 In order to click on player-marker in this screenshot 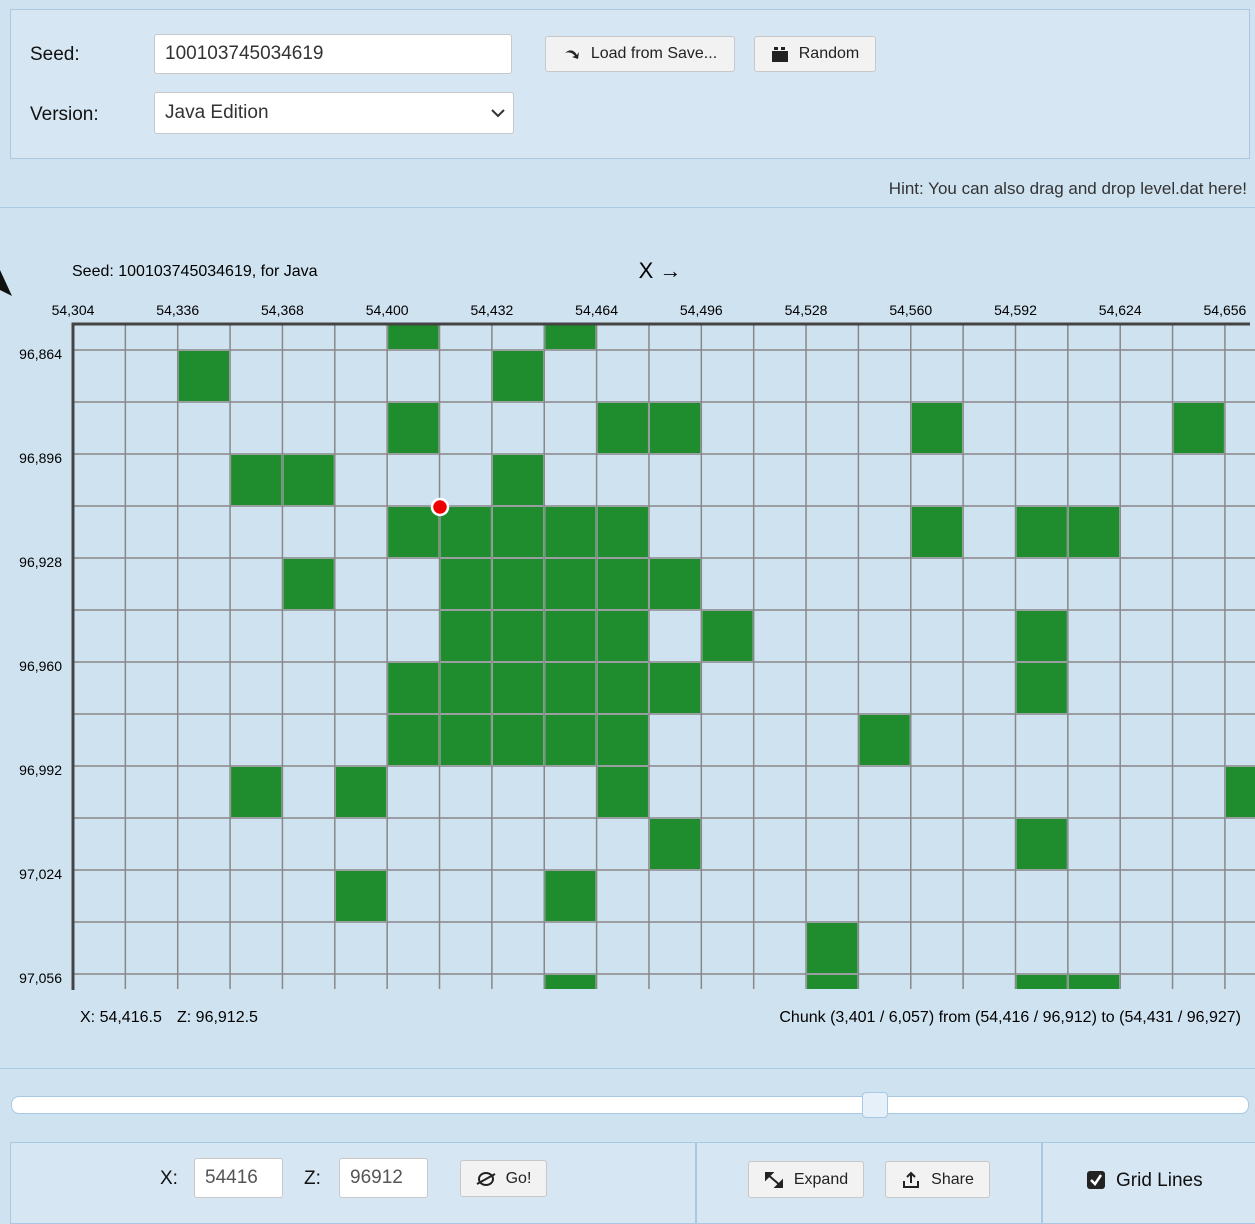, I will do `click(440, 507)`.